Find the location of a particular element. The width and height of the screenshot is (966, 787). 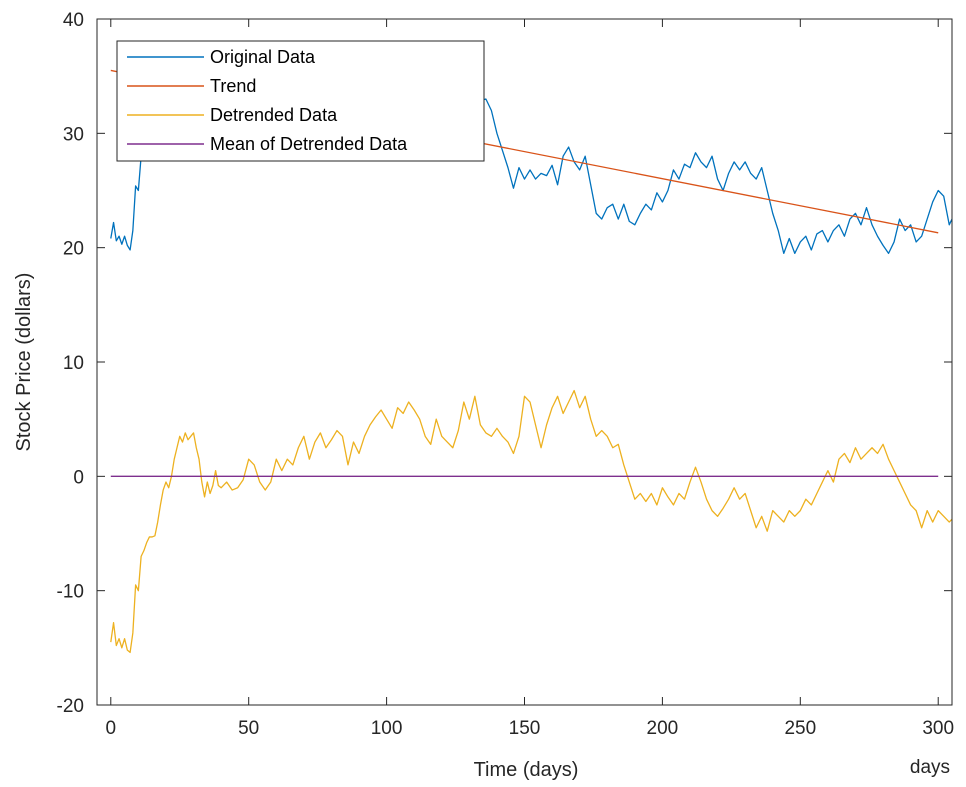

y-tick-label: 10 is located at coordinates (73, 363).